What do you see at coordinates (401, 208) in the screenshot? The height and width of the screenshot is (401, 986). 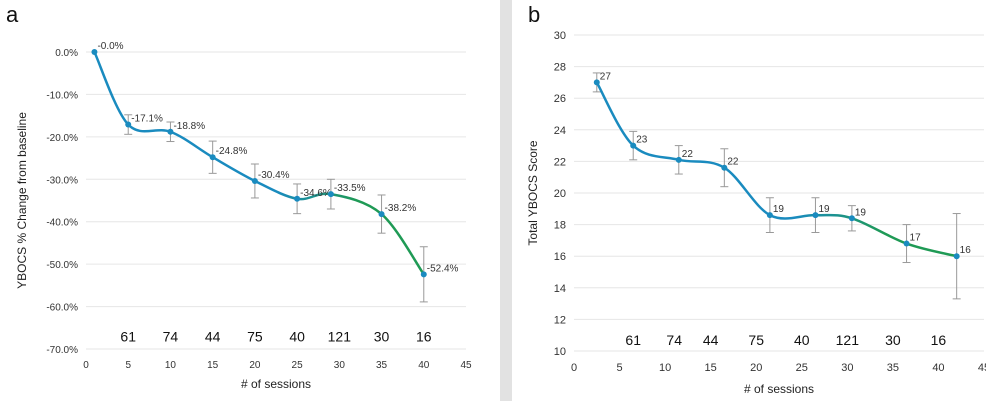 I see `data-label: -38.2%` at bounding box center [401, 208].